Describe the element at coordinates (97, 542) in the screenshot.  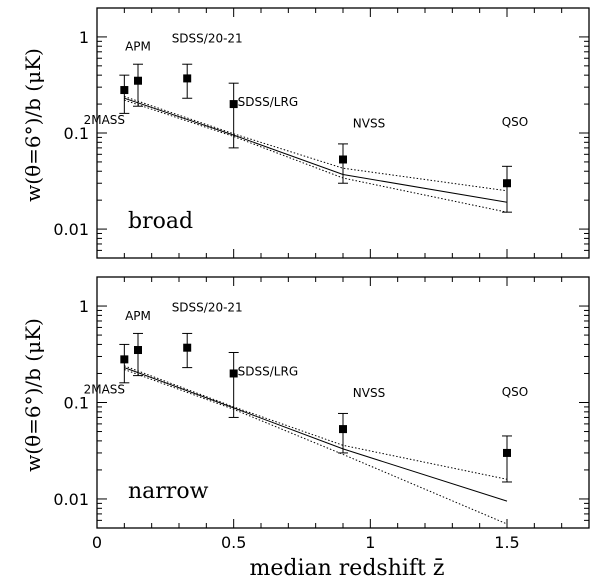
I see `x-tick-label: 0` at that location.